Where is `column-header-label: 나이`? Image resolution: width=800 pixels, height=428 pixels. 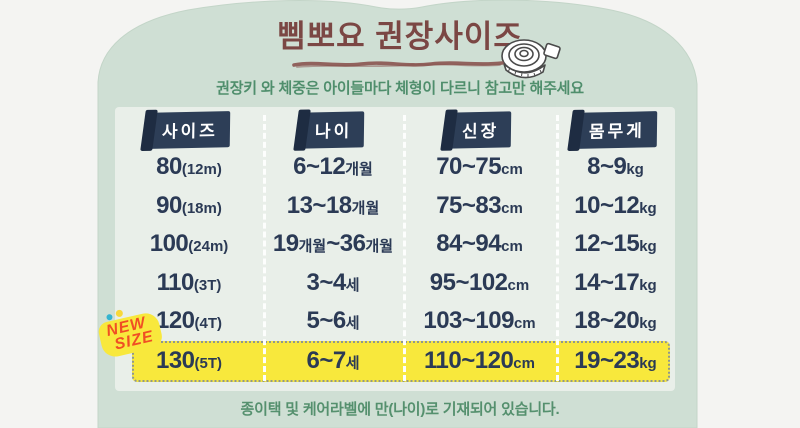
column-header-label: 나이 is located at coordinates (334, 131).